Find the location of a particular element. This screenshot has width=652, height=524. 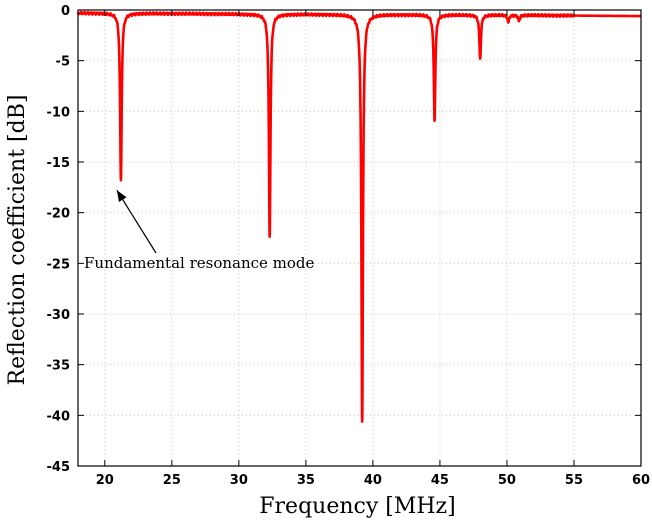

y-axis-title: Reflection coefficient [dB] is located at coordinates (17, 240).